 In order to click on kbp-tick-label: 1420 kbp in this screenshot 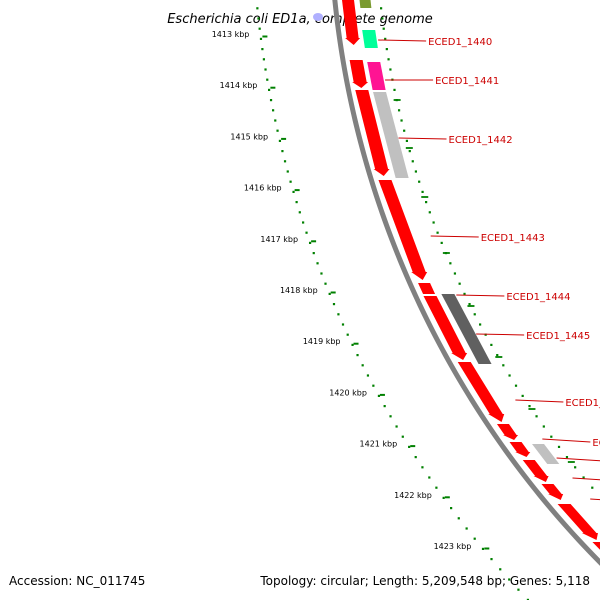, I will do `click(348, 392)`.